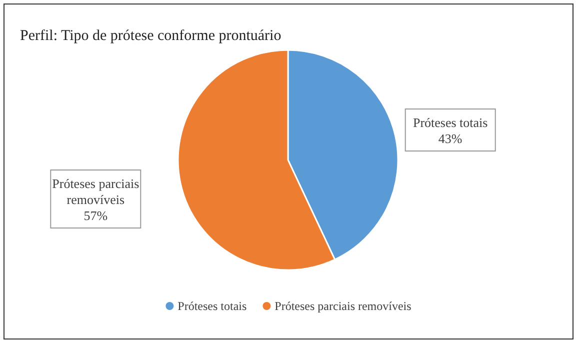 The width and height of the screenshot is (577, 343). Describe the element at coordinates (96, 191) in the screenshot. I see `slice-label: Próteses parciais removíveis` at that location.